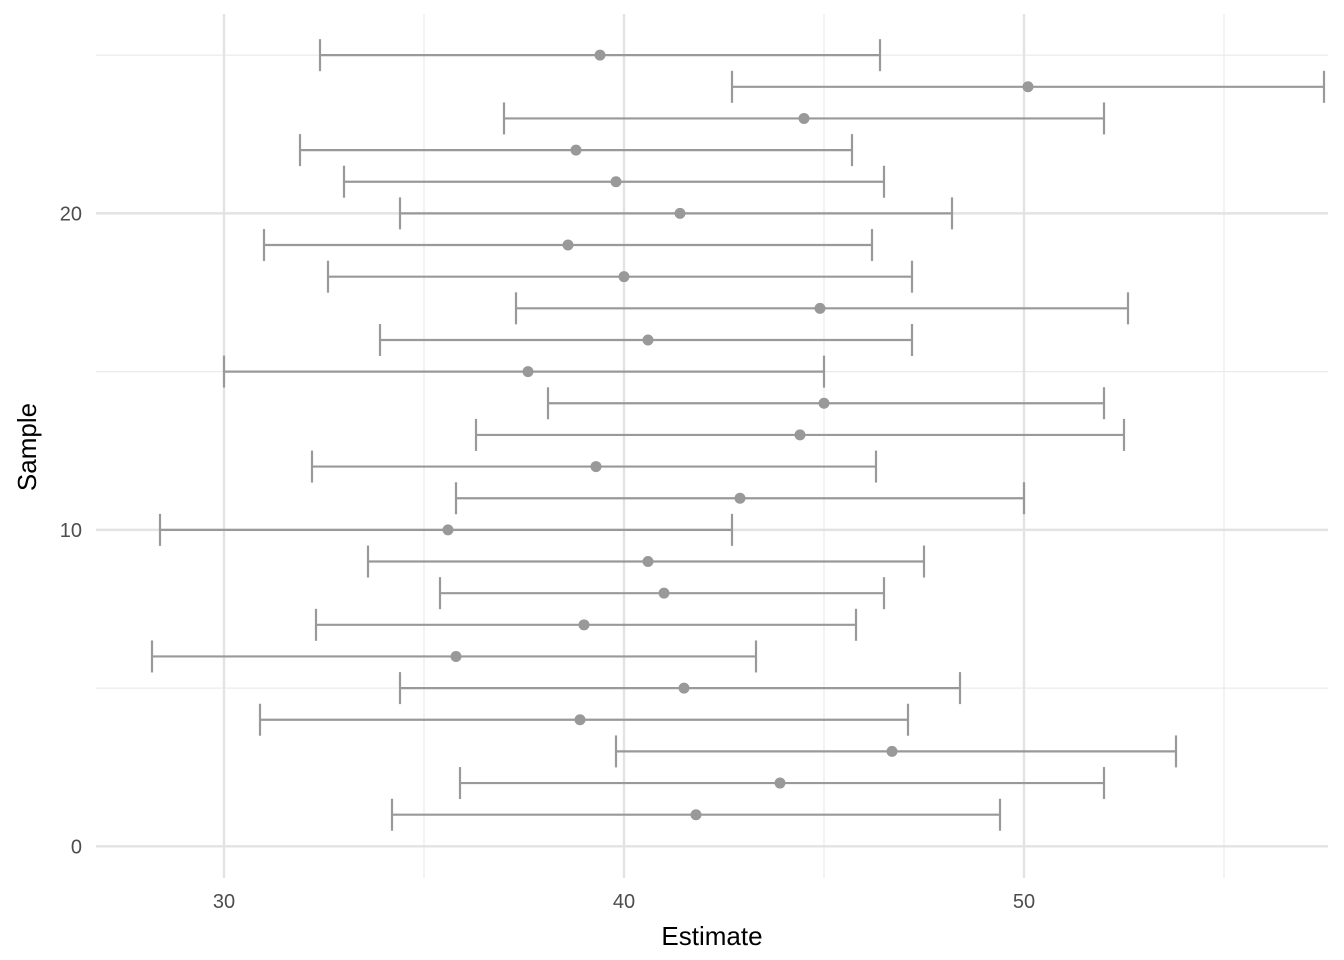 Image resolution: width=1344 pixels, height=960 pixels. I want to click on y-tick-labels: 0 10 20, so click(71, 530).